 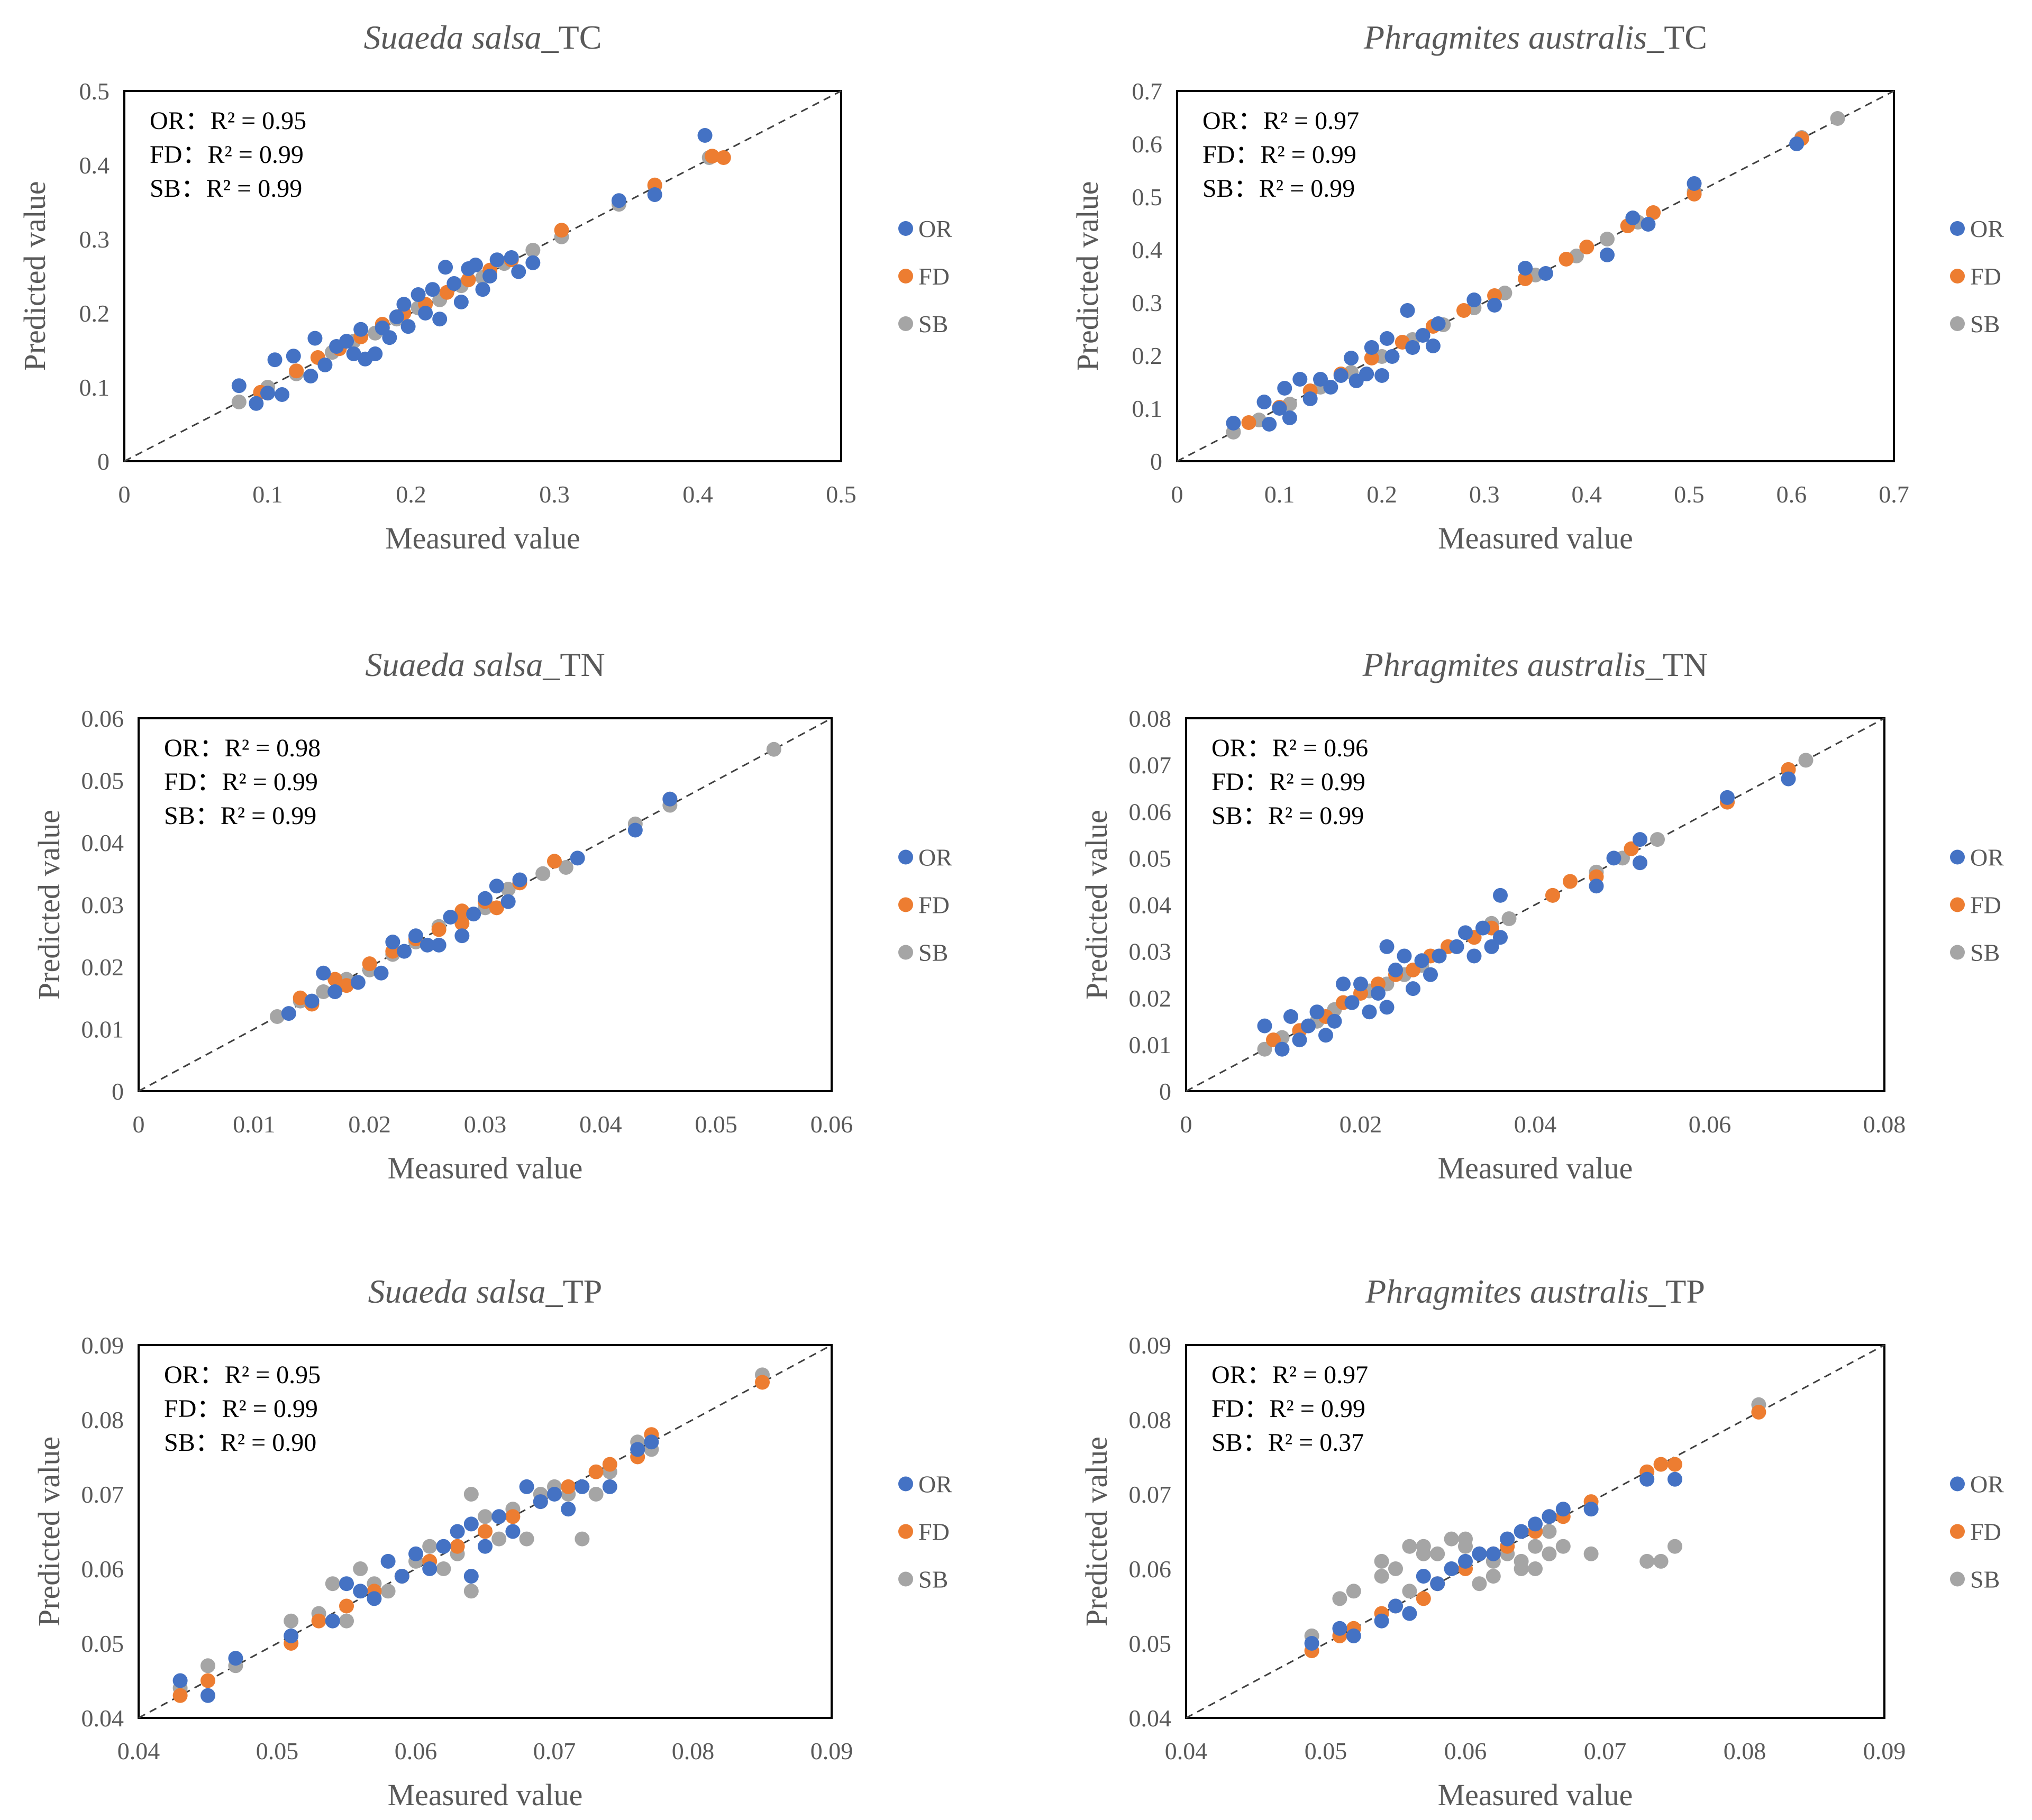 I want to click on legend-label-fd: FD, so click(x=1986, y=905).